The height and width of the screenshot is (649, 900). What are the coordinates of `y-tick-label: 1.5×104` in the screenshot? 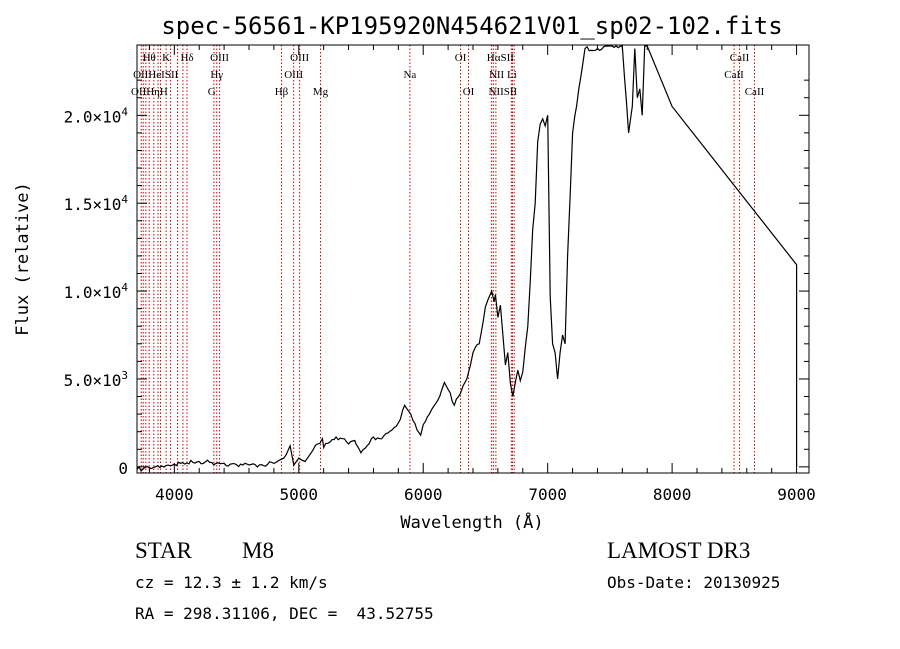 It's located at (96, 203).